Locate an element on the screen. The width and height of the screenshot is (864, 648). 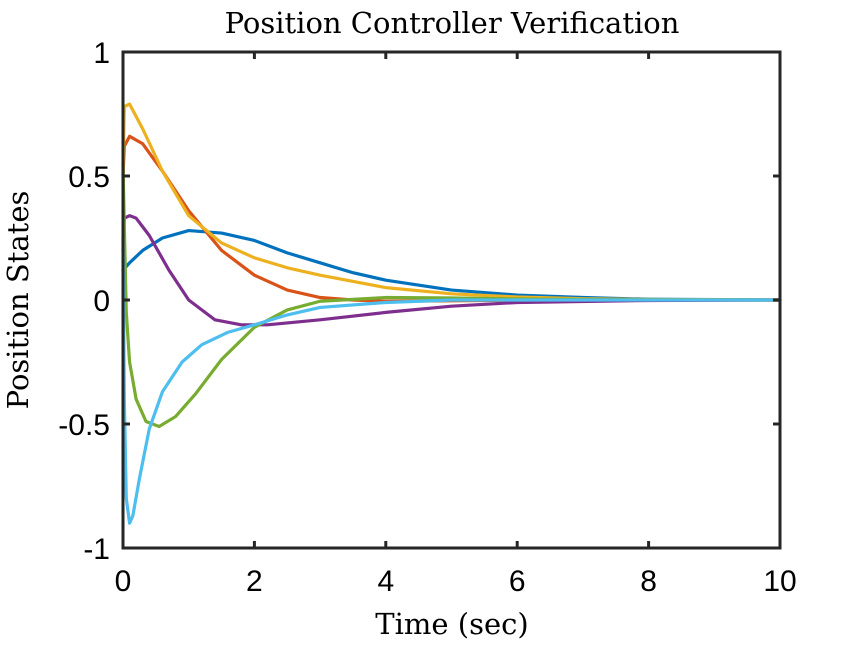
y-tick-label-0: -1 is located at coordinates (96, 549).